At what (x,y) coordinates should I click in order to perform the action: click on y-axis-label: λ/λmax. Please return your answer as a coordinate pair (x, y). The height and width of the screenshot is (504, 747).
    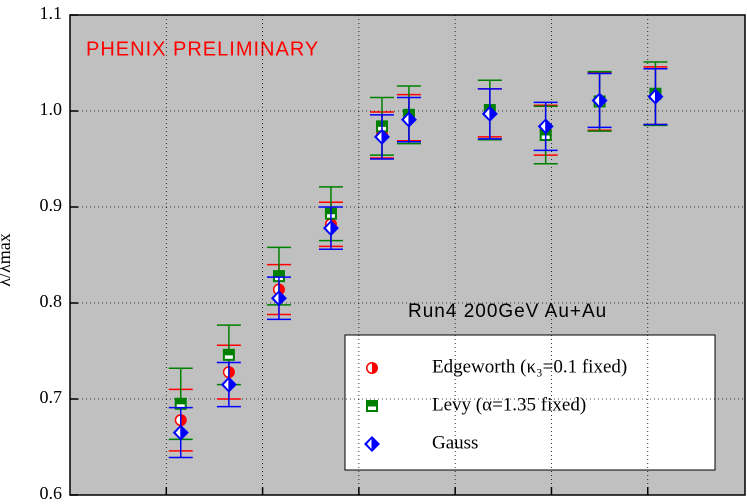
    Looking at the image, I should click on (7, 259).